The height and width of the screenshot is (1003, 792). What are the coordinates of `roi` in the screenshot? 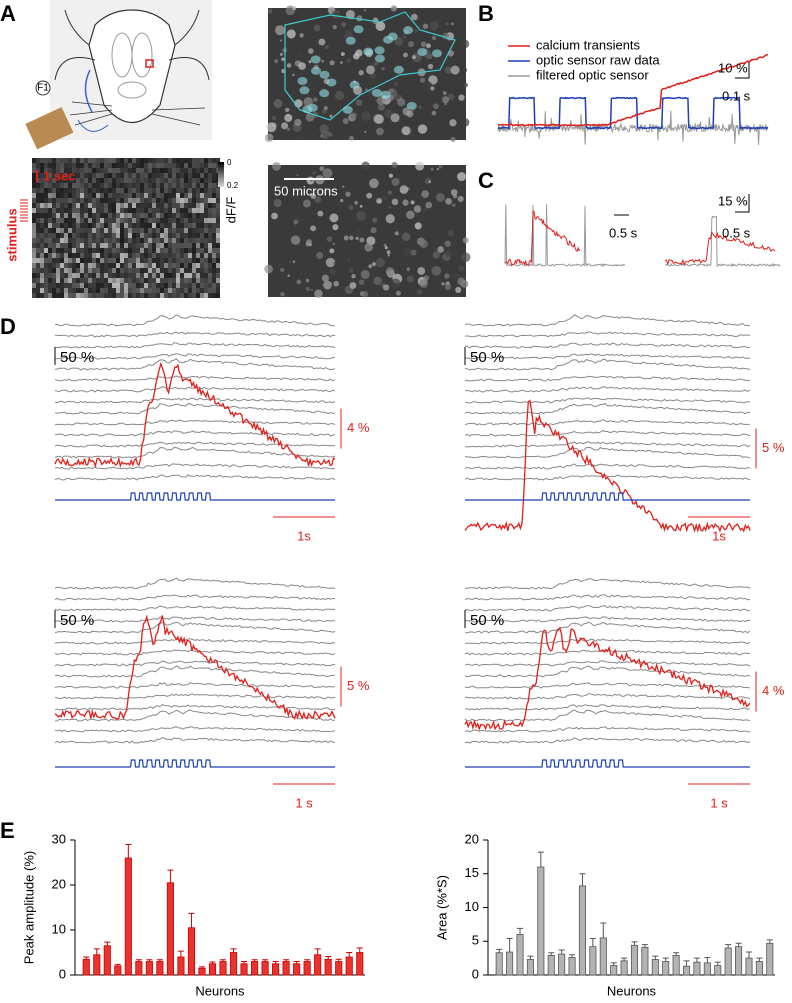 It's located at (354, 84).